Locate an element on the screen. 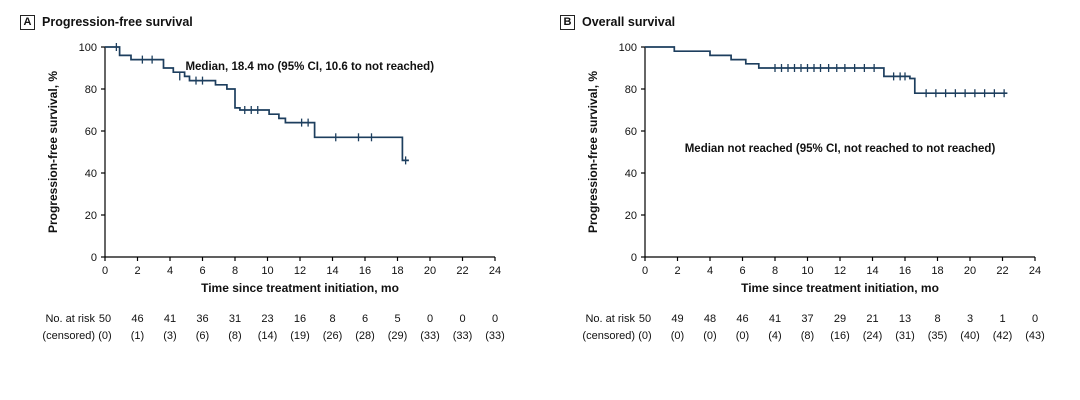  censored-count: (42) is located at coordinates (1003, 336).